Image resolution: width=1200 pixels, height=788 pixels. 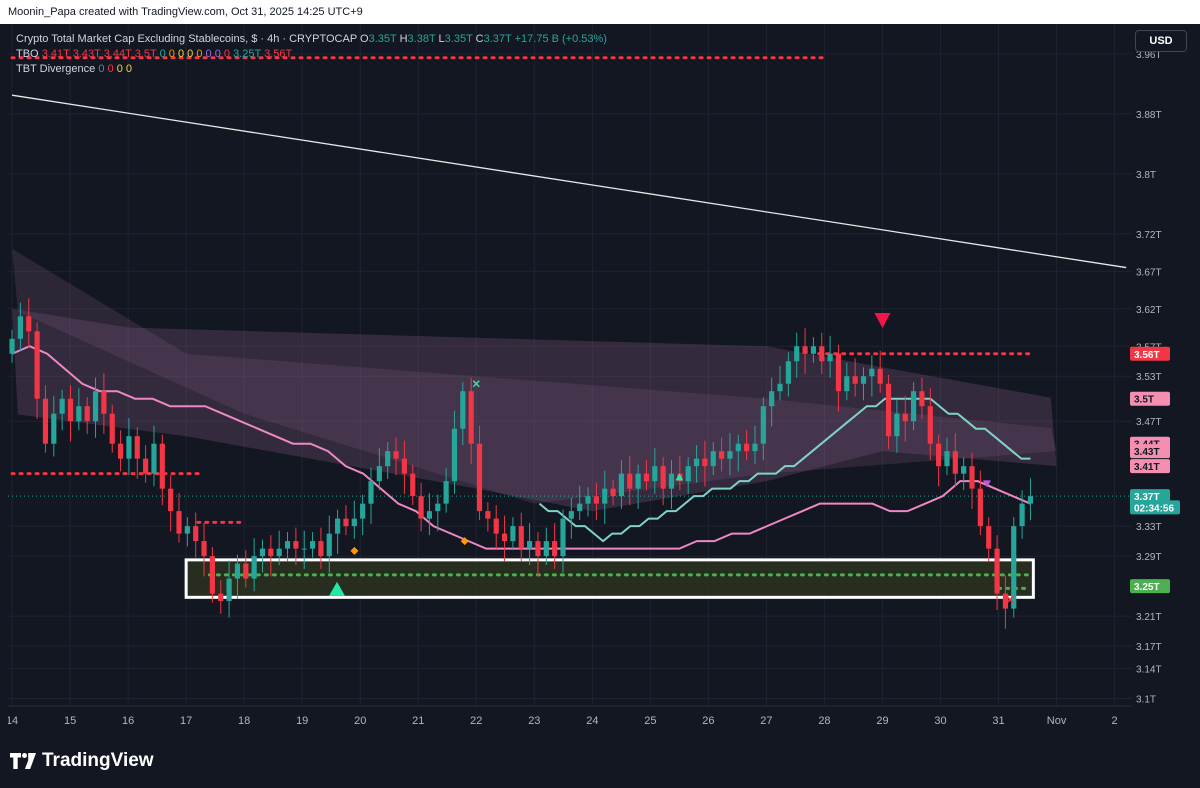 What do you see at coordinates (418, 721) in the screenshot?
I see `time-axis-tick: 21` at bounding box center [418, 721].